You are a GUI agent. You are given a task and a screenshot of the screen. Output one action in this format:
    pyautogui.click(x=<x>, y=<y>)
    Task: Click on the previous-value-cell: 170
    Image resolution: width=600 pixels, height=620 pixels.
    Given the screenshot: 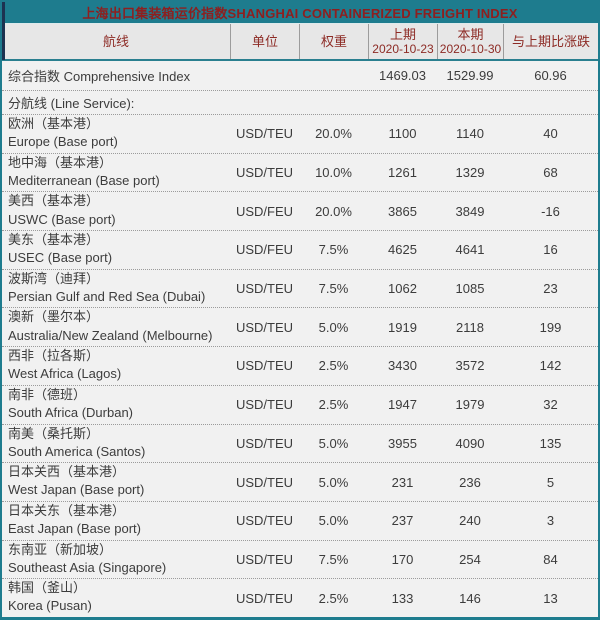 What is the action you would take?
    pyautogui.click(x=402, y=559)
    